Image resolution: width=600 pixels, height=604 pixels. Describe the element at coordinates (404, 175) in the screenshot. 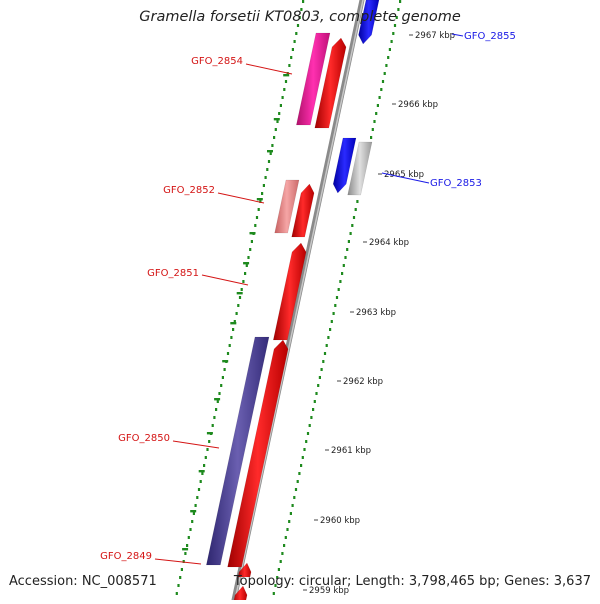

I see `scale-tick-label: 2965 kbp` at that location.